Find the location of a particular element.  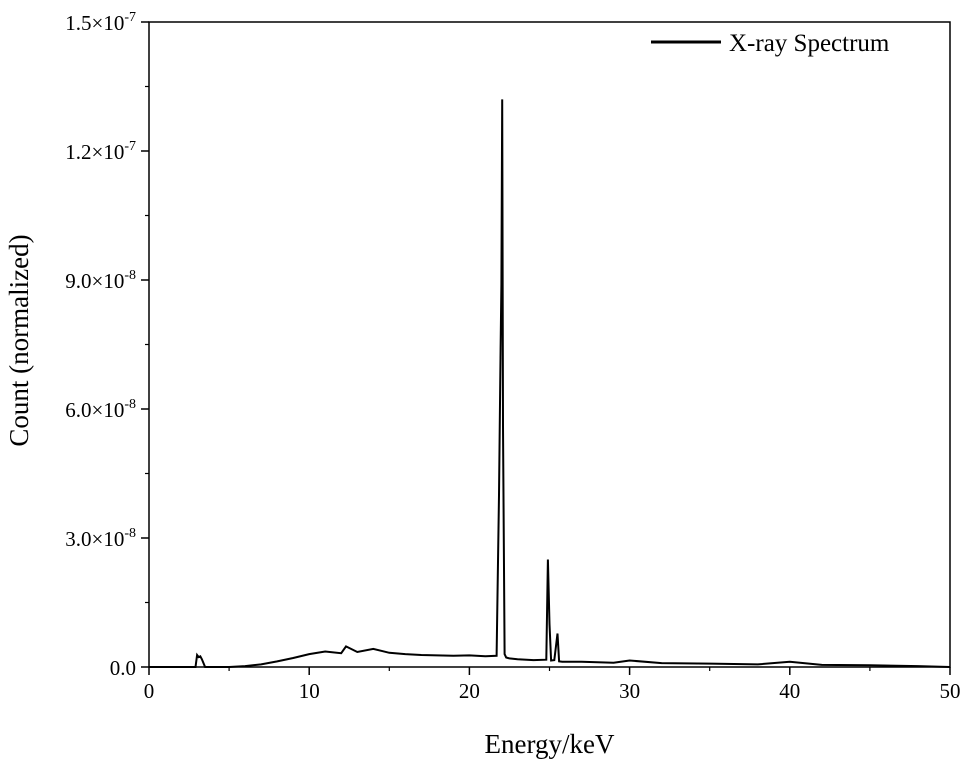

x-tick-label: 10 is located at coordinates (309, 691).